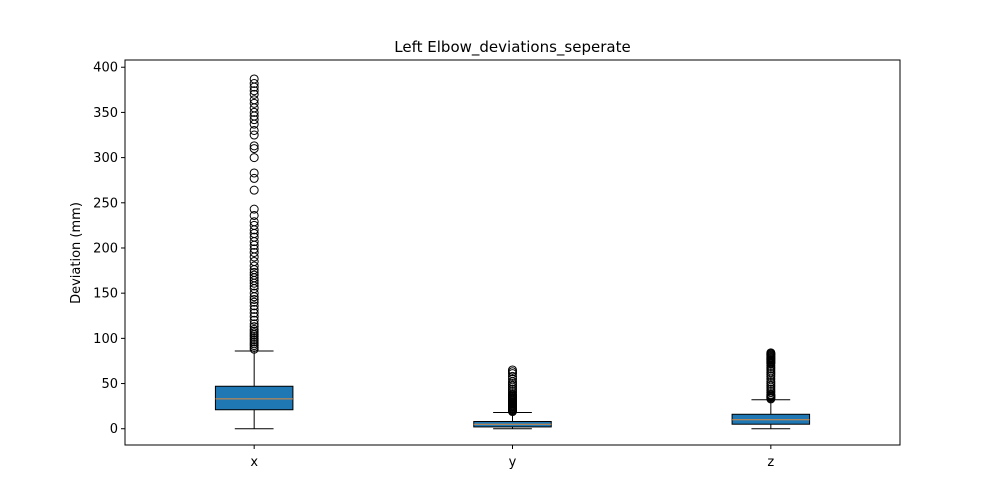 This screenshot has height=500, width=1000. What do you see at coordinates (105, 113) in the screenshot?
I see `y-tick-label: 350` at bounding box center [105, 113].